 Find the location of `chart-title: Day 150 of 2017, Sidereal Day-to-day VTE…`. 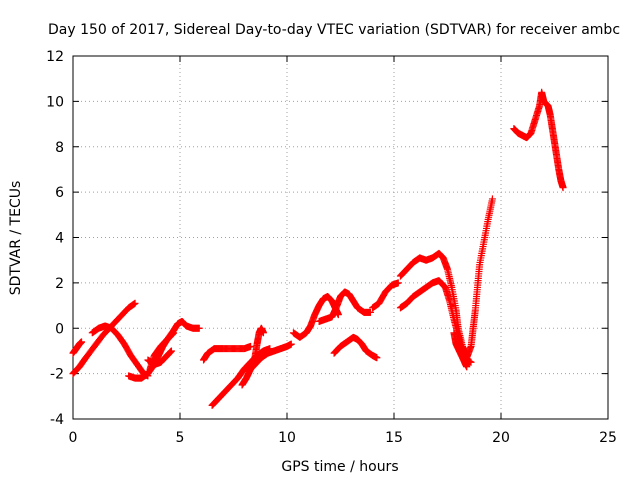

chart-title: Day 150 of 2017, Sidereal Day-to-day VTE… is located at coordinates (334, 30).